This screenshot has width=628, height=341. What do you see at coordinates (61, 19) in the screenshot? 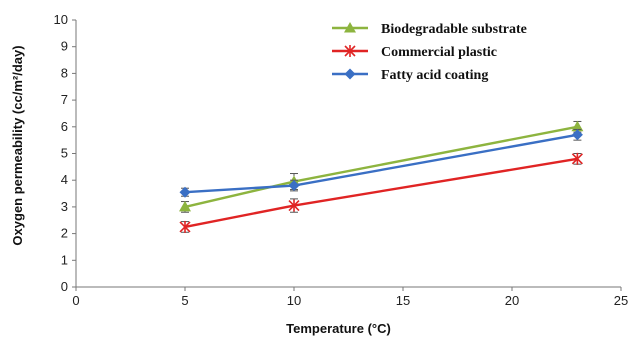
I see `y-tick-label: 10` at bounding box center [61, 19].